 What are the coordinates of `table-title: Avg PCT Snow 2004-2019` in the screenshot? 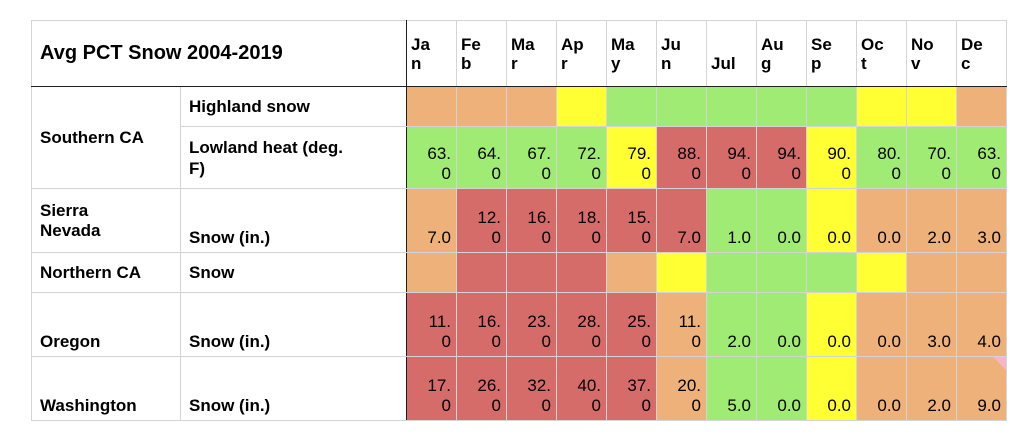 It's located at (219, 53).